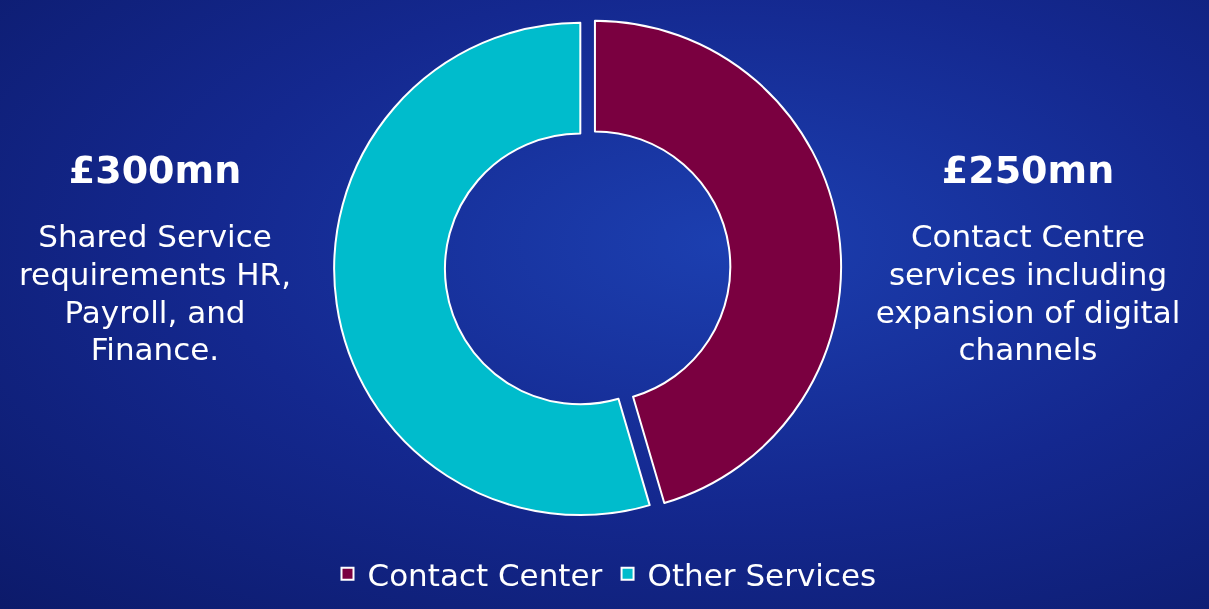 This screenshot has height=609, width=1209. I want to click on data-label: £300mn, so click(155, 170).